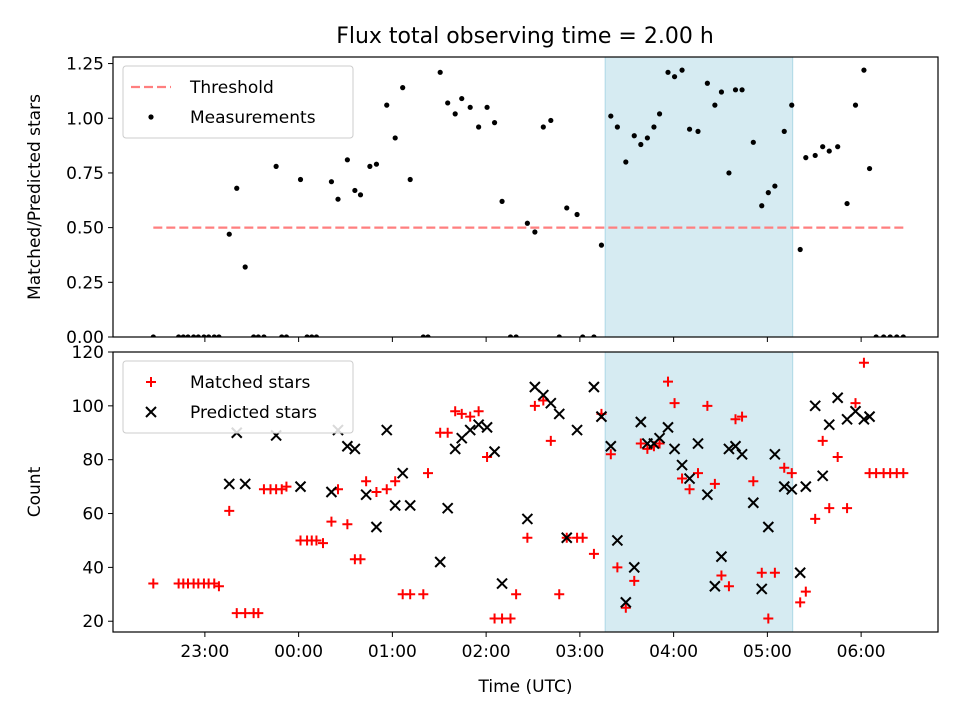  I want to click on legend-marker, so click(151, 412).